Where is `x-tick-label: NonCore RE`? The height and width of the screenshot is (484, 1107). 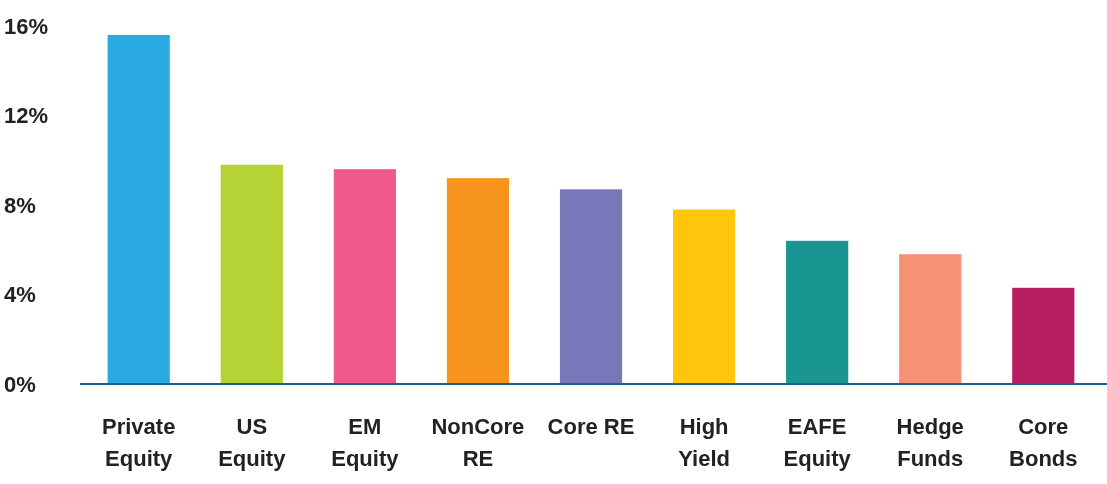
x-tick-label: NonCore RE is located at coordinates (478, 442).